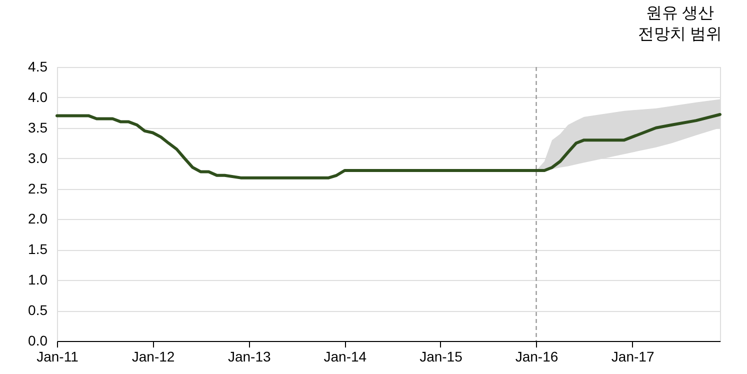 The height and width of the screenshot is (374, 747). What do you see at coordinates (38, 310) in the screenshot?
I see `y-tick-label: 0.5` at bounding box center [38, 310].